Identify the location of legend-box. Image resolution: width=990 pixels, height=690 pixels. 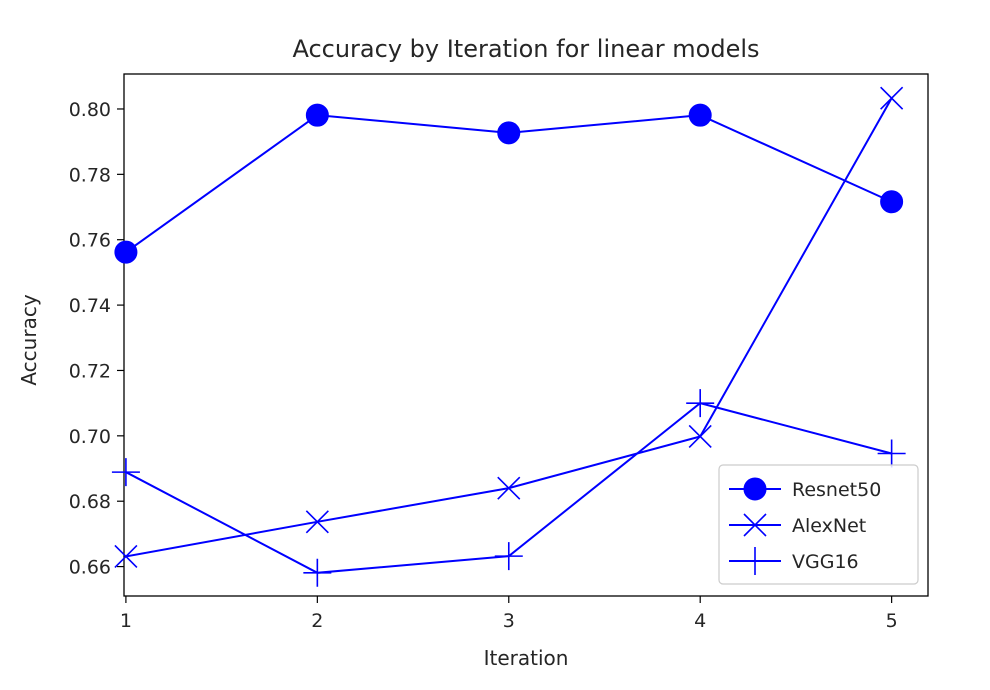
(818, 524).